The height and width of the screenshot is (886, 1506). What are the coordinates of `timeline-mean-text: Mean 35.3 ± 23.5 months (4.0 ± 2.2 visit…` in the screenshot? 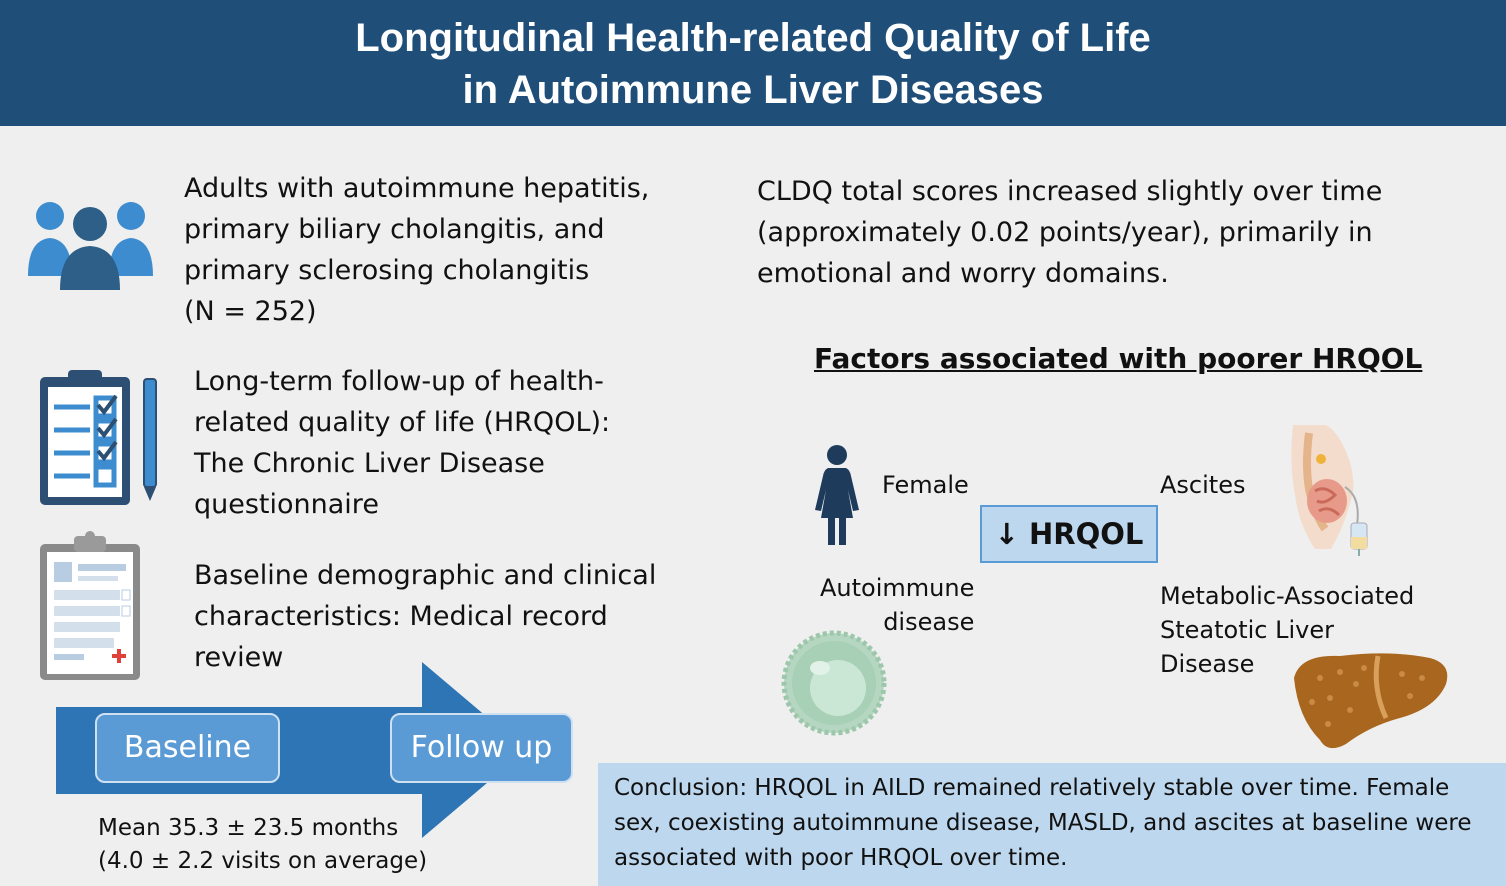 It's located at (263, 844).